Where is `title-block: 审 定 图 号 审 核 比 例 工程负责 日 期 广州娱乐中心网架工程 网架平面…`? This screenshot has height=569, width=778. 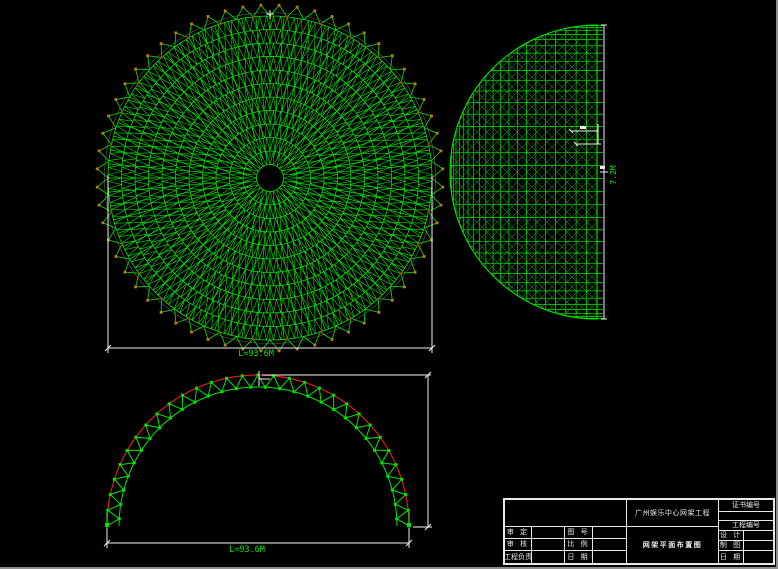 title-block: 审 定 图 号 审 核 比 例 工程负责 日 期 广州娱乐中心网架工程 网架平面… is located at coordinates (639, 531).